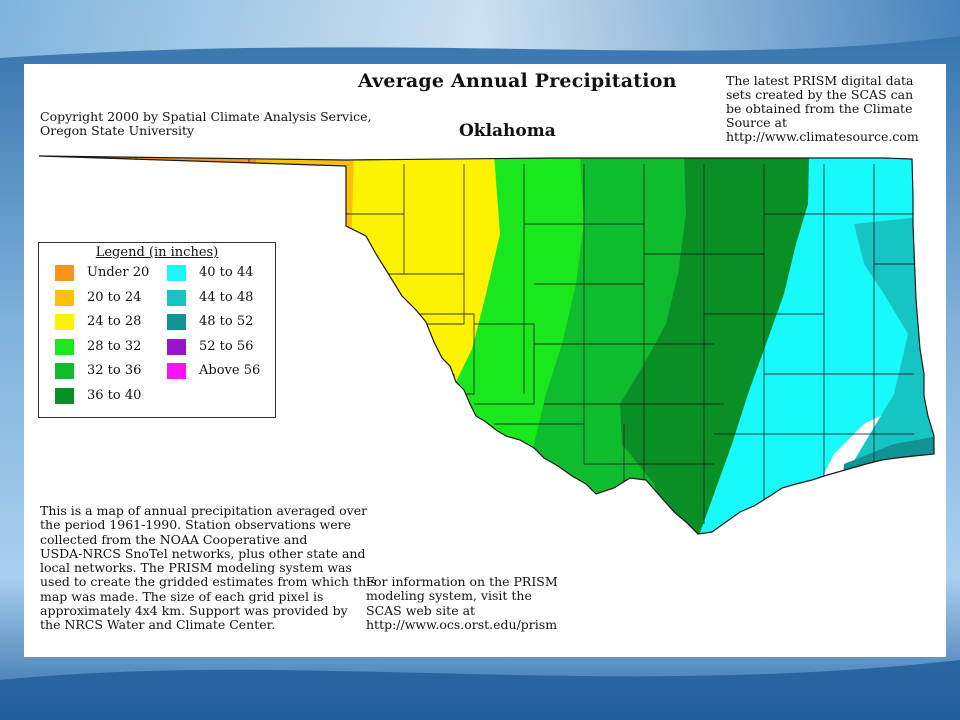  Describe the element at coordinates (114, 346) in the screenshot. I see `legend-label: 28 to 32` at that location.